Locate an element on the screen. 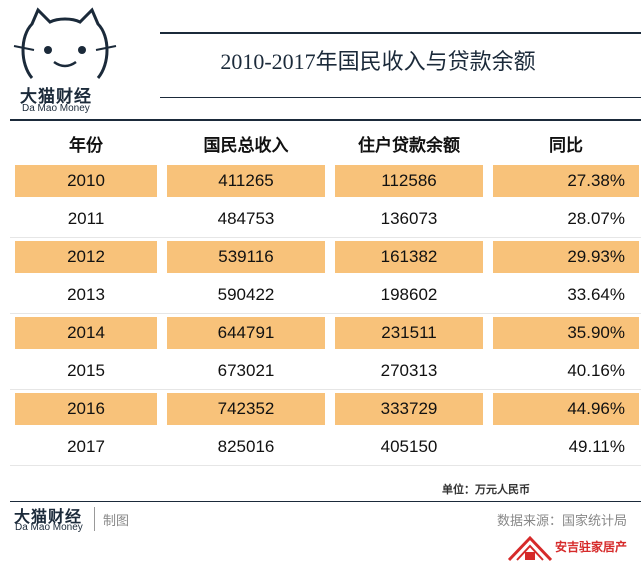 The width and height of the screenshot is (641, 574). cell-income: 484753 is located at coordinates (246, 218).